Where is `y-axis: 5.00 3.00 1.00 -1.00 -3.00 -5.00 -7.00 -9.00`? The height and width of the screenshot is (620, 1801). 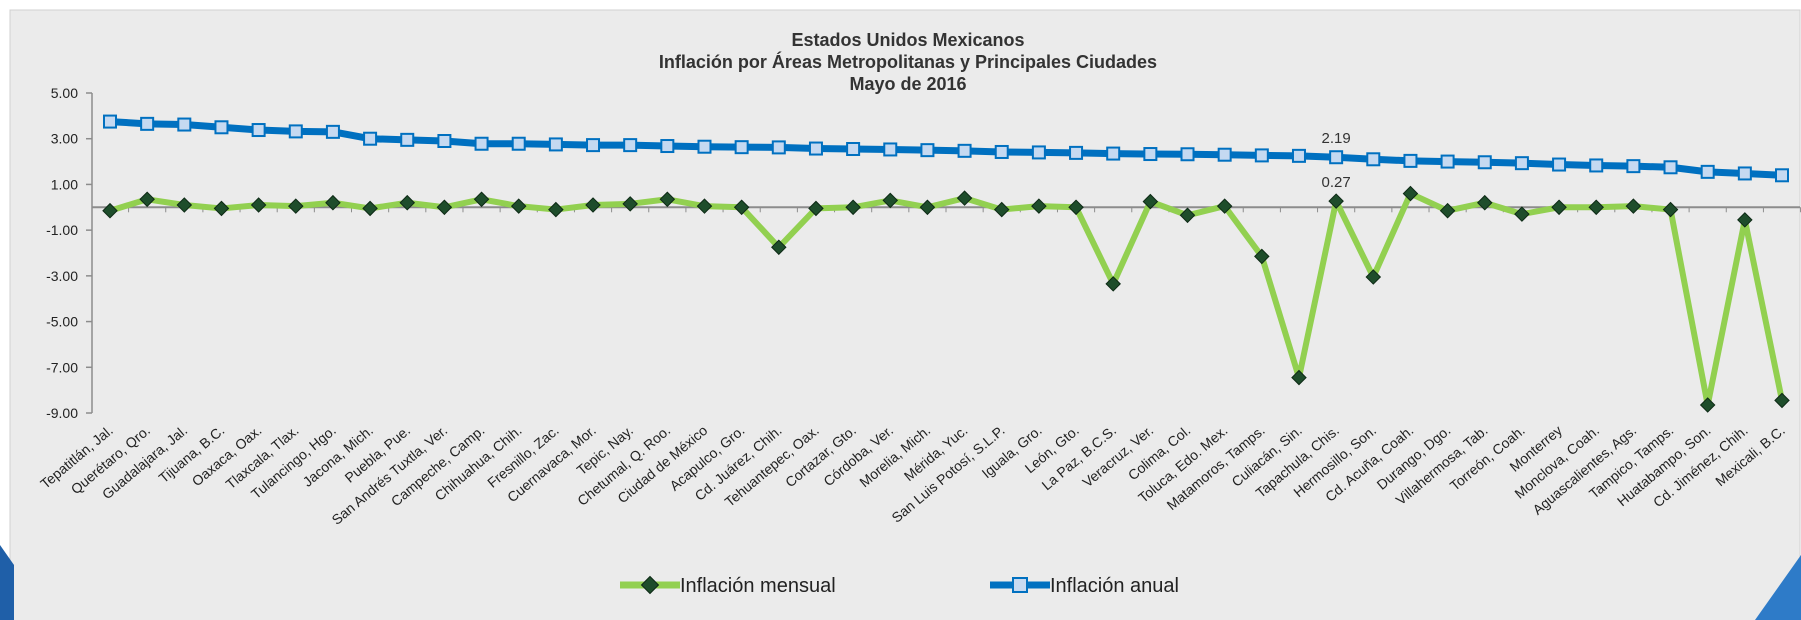
y-axis: 5.00 3.00 1.00 -1.00 -3.00 -5.00 -7.00 -9.00 is located at coordinates (69, 253).